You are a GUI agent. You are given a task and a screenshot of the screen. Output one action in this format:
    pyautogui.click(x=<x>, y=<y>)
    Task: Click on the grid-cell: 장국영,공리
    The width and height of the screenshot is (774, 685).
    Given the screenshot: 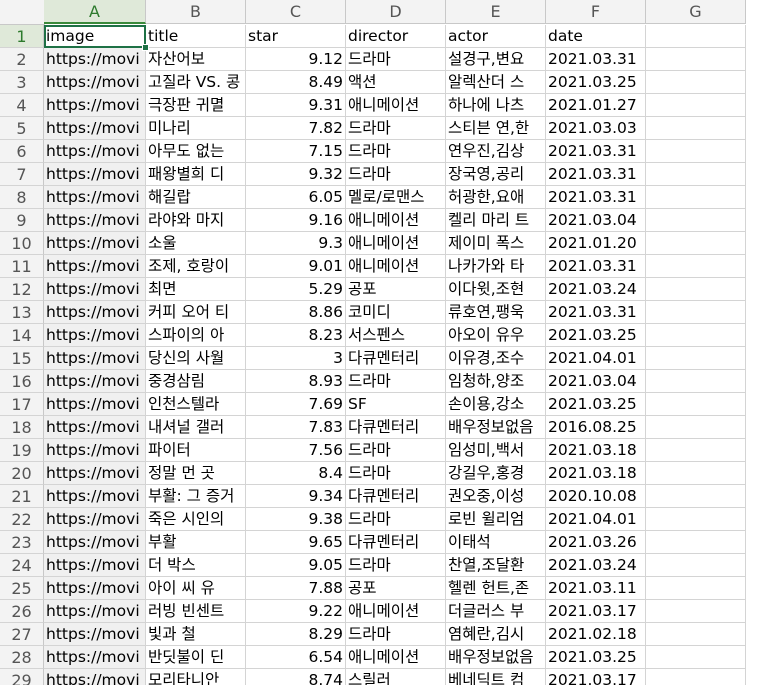 What is the action you would take?
    pyautogui.click(x=496, y=174)
    